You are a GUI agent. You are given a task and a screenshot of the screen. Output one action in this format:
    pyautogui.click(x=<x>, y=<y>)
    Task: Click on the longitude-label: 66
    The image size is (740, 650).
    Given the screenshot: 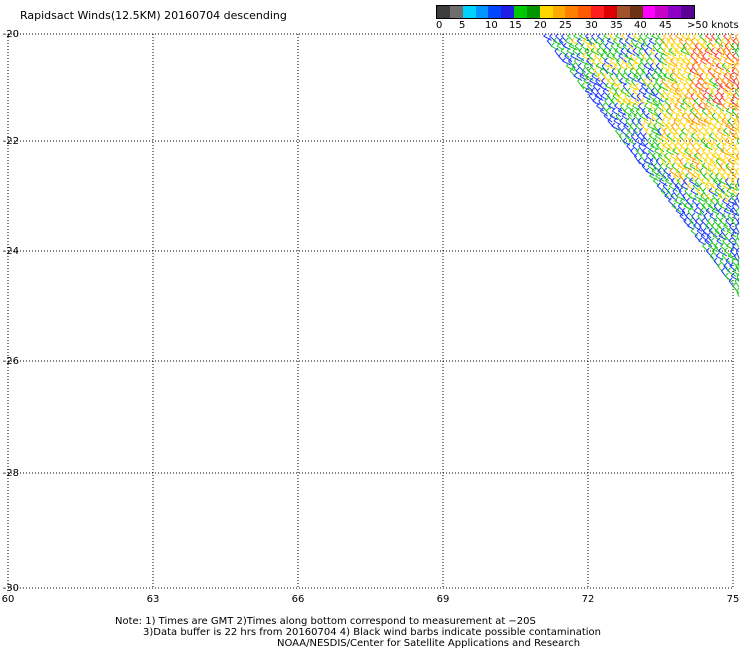 What is the action you would take?
    pyautogui.click(x=298, y=599)
    